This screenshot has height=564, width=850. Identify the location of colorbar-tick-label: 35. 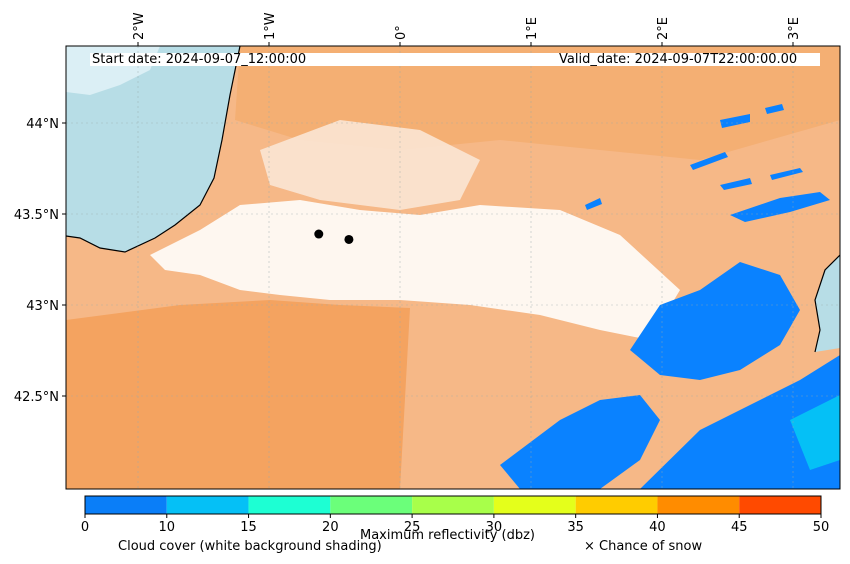
(575, 527).